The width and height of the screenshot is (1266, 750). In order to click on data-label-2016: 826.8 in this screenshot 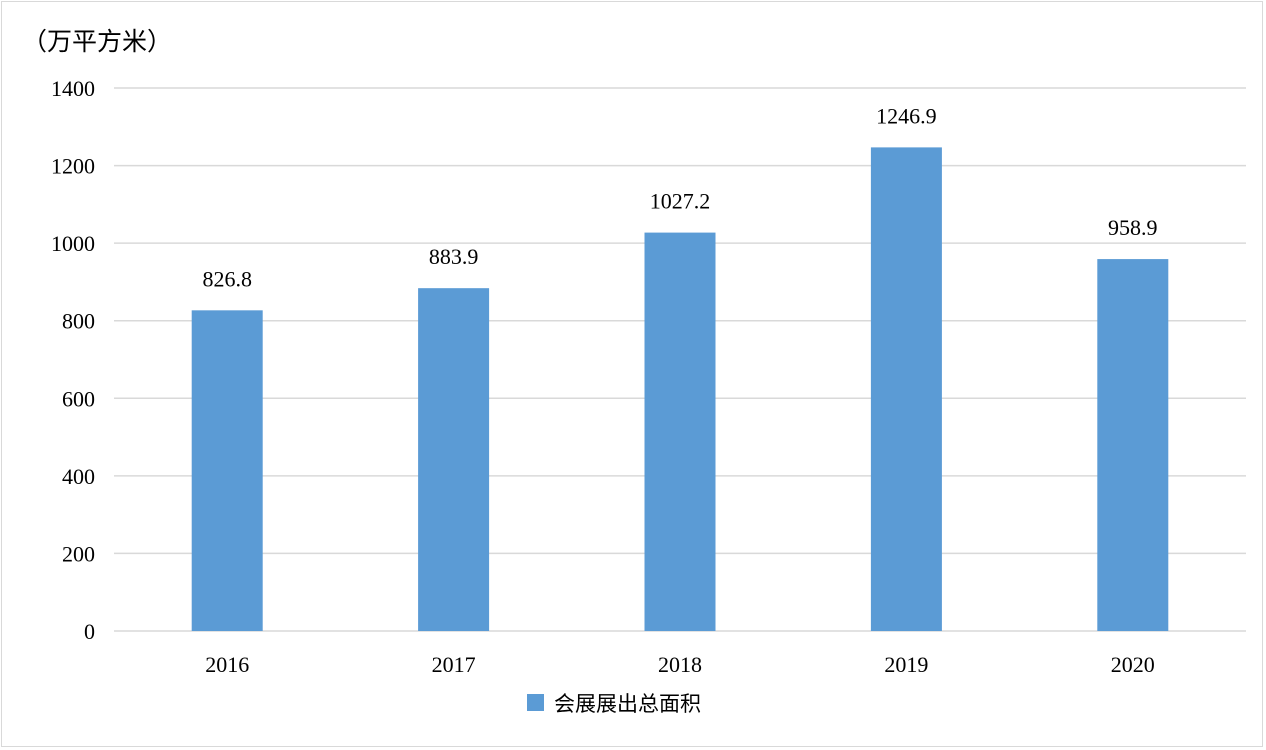, I will do `click(227, 278)`.